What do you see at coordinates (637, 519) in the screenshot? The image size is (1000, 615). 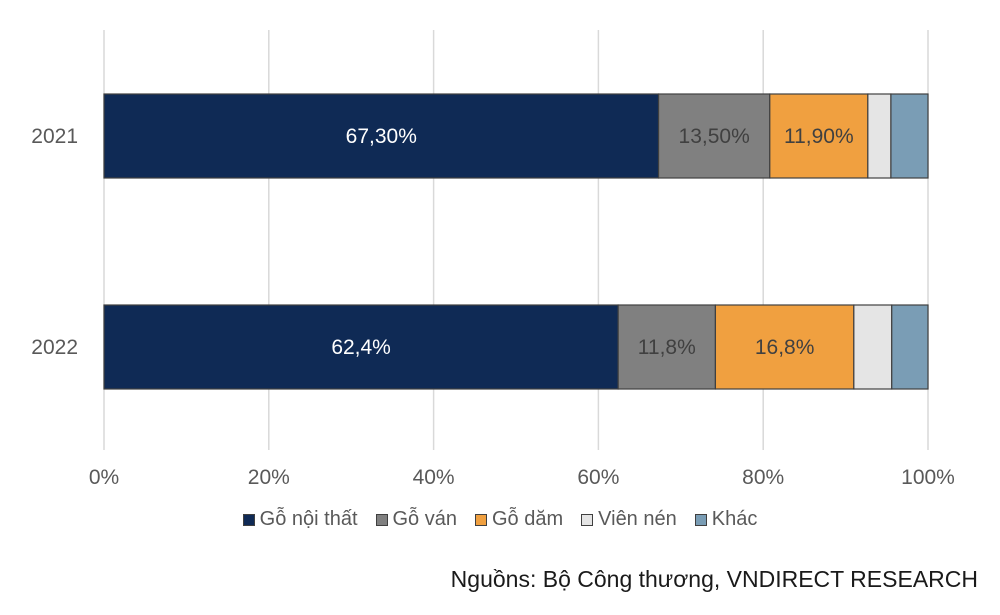 I see `legend-label: Viên nén` at bounding box center [637, 519].